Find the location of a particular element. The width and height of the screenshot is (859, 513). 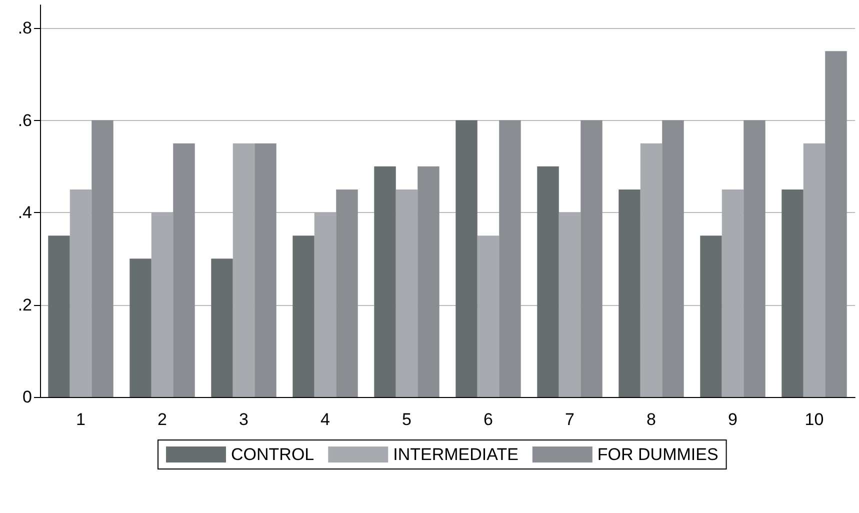

y-tick-label: .8 is located at coordinates (25, 28).